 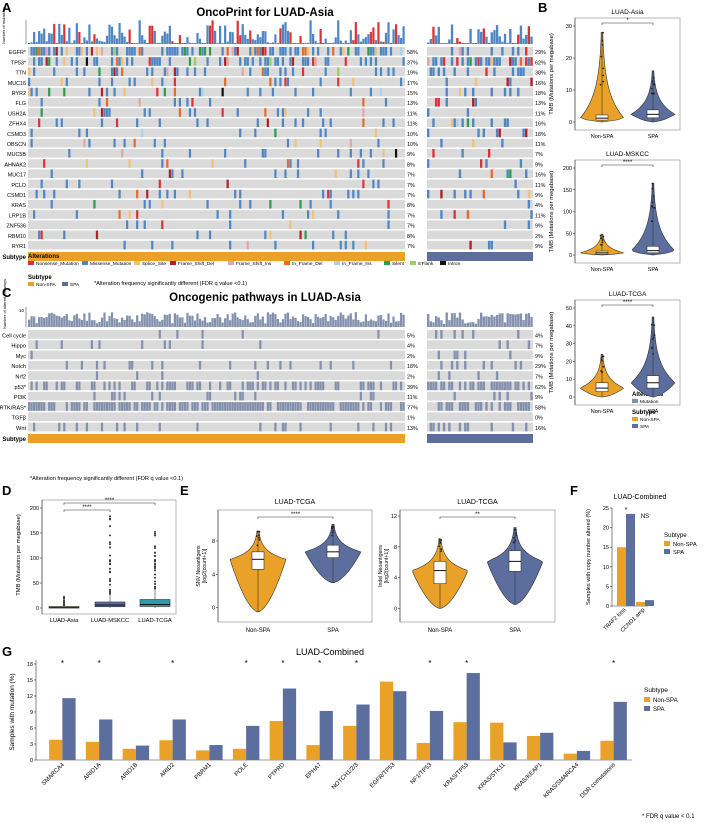 What do you see at coordinates (254, 264) in the screenshot?
I see `oncoprint-legend-label: Frame_Shift_Ins` at bounding box center [254, 264].